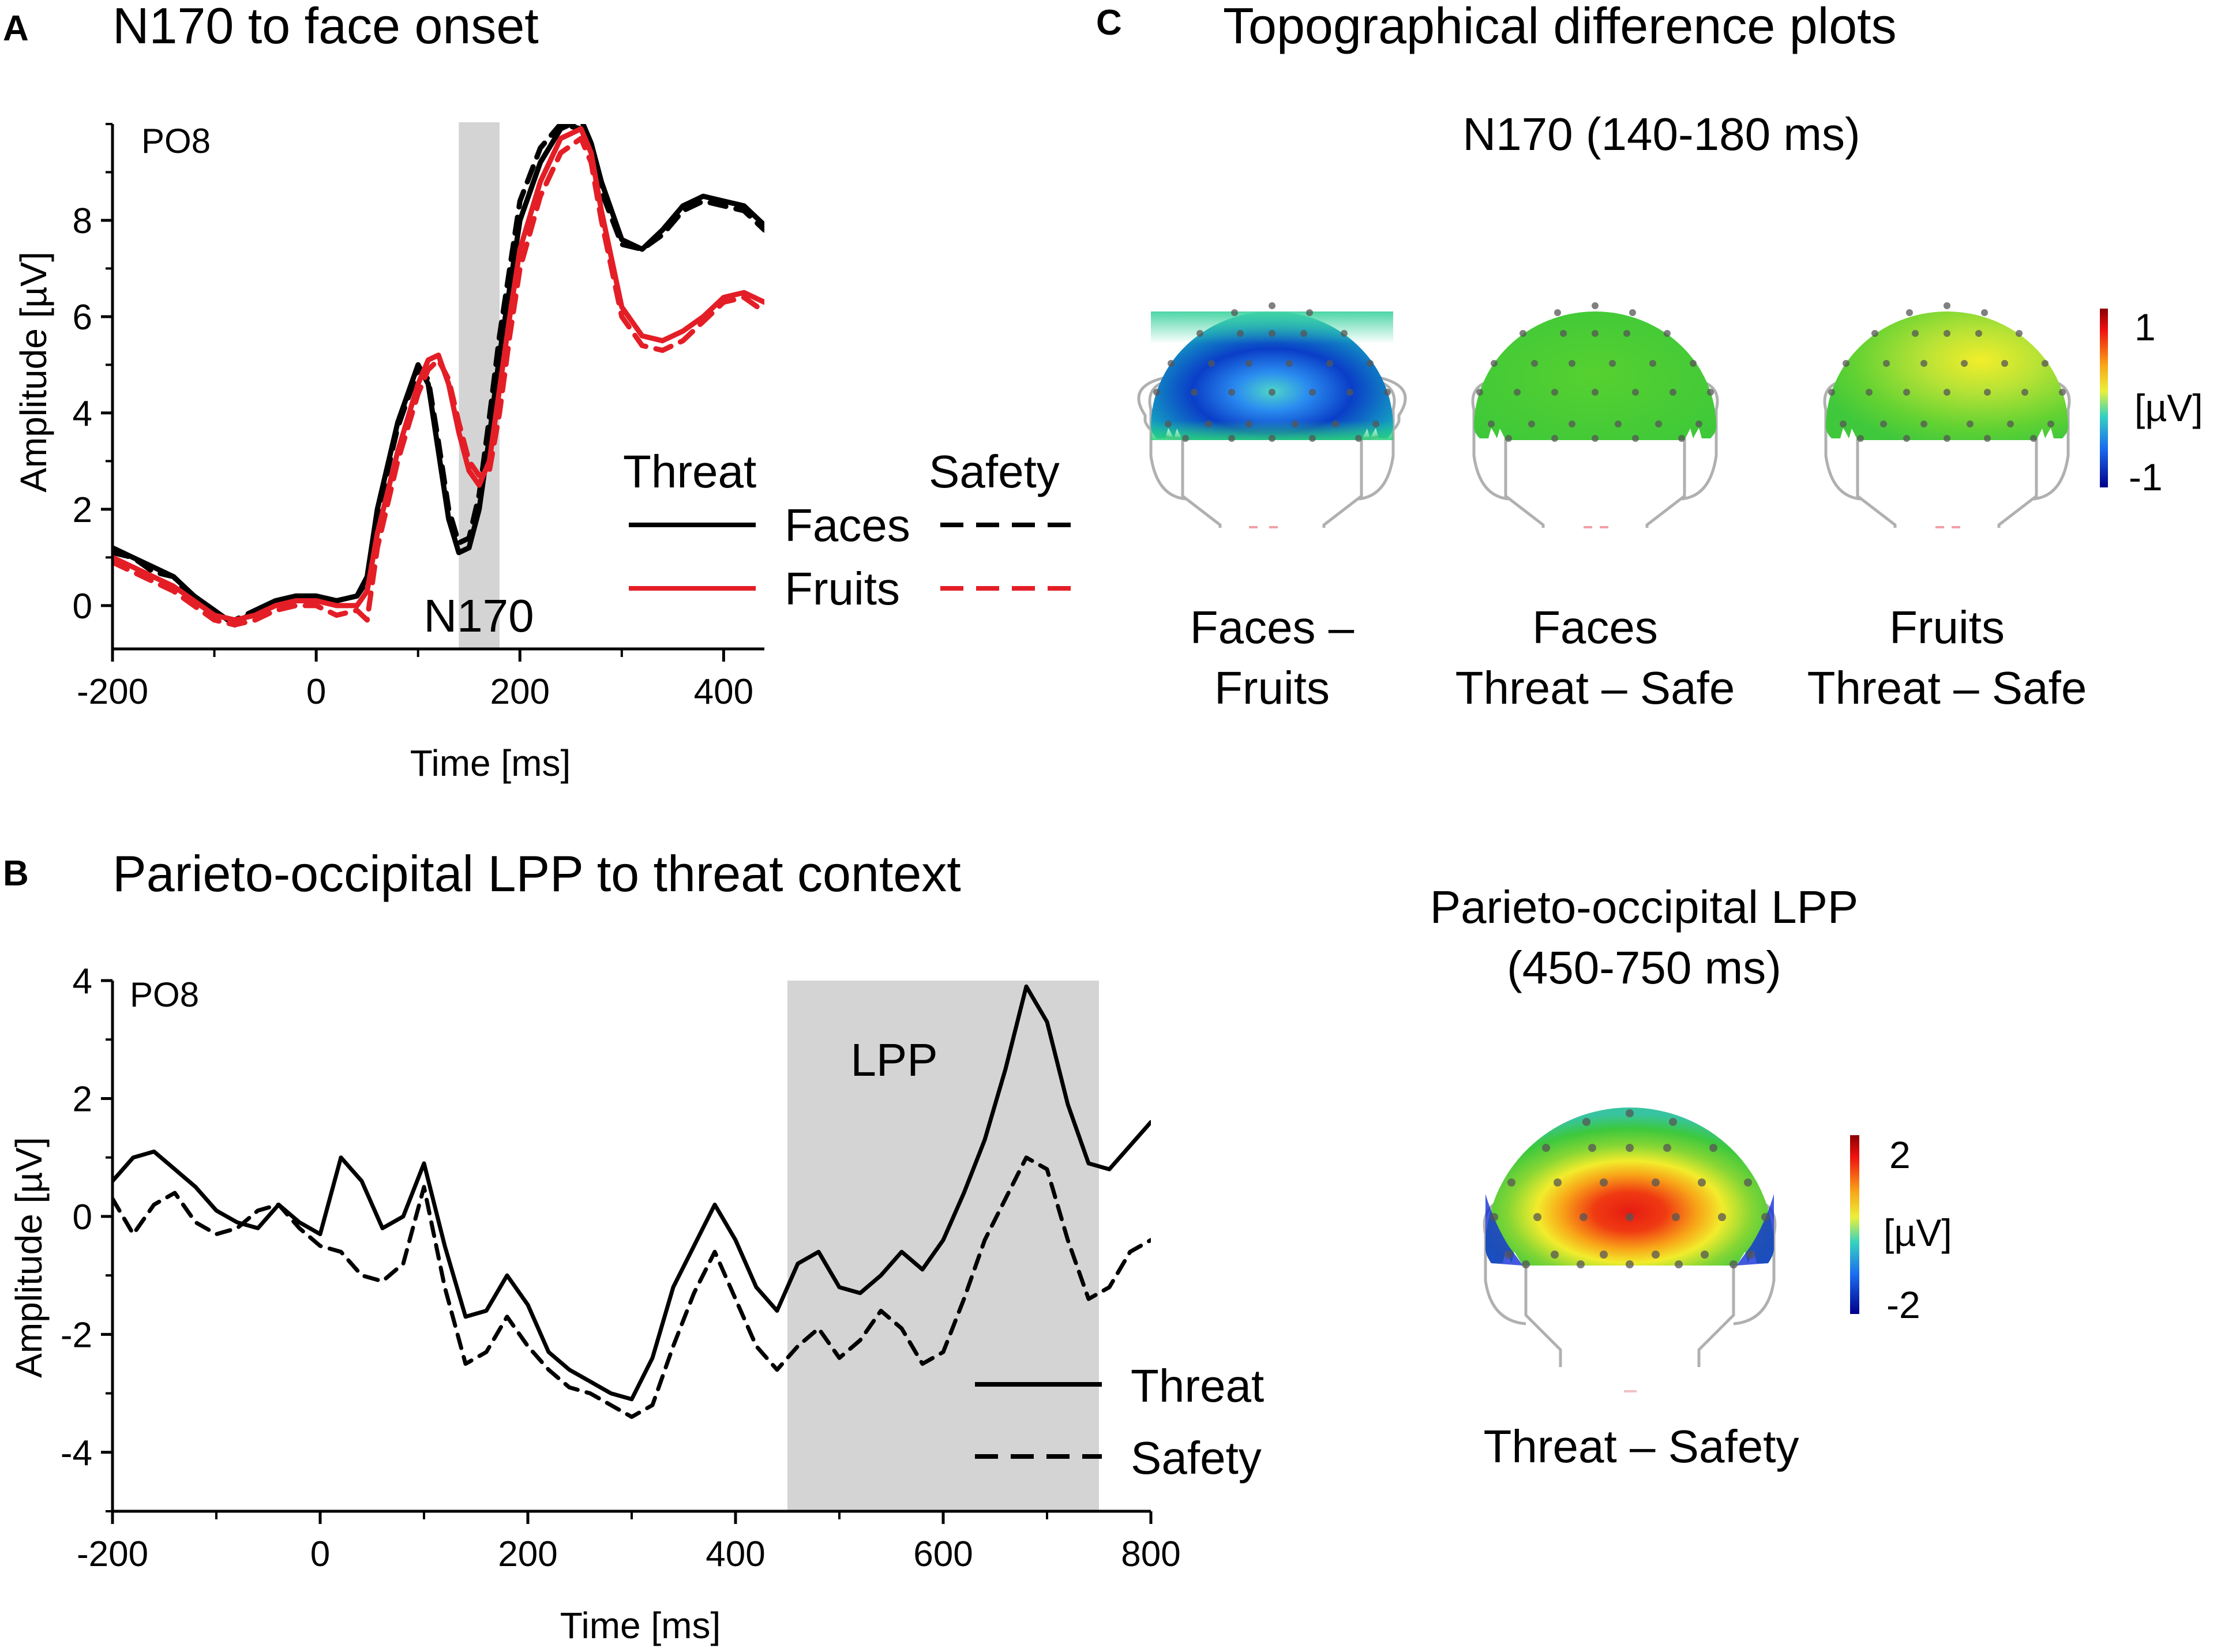  I want to click on topo-fill-blue-left, so click(1504, 1230).